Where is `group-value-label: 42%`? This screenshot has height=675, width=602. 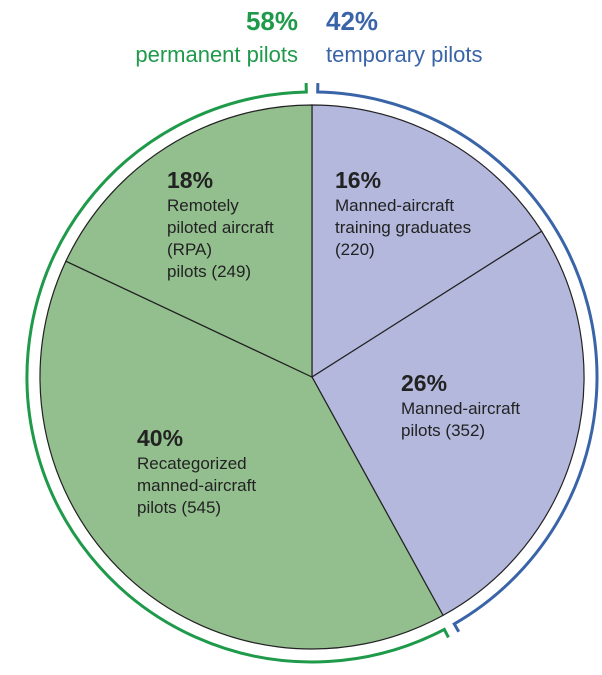
group-value-label: 42% is located at coordinates (352, 21).